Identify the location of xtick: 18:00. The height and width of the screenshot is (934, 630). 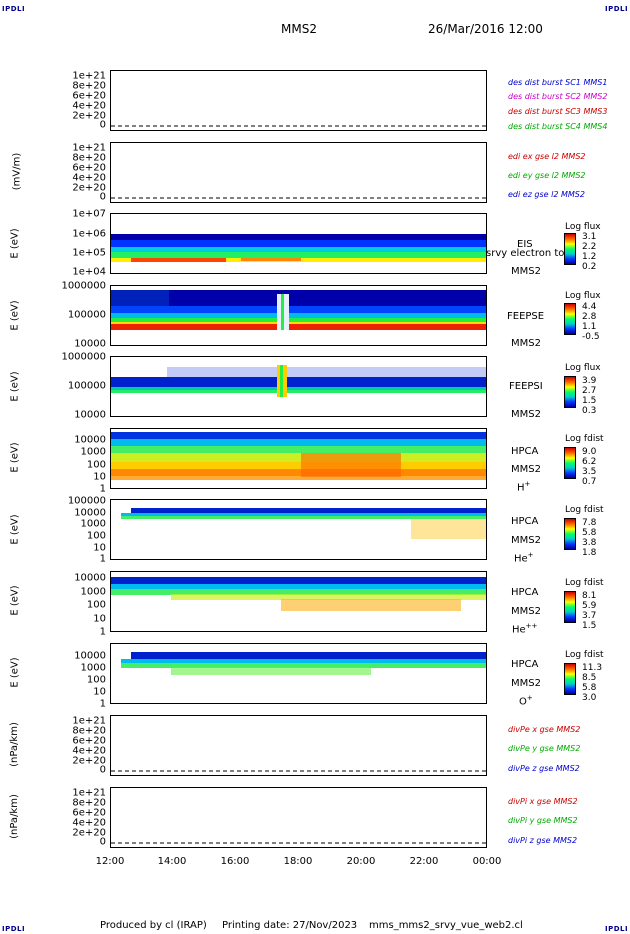
(298, 861).